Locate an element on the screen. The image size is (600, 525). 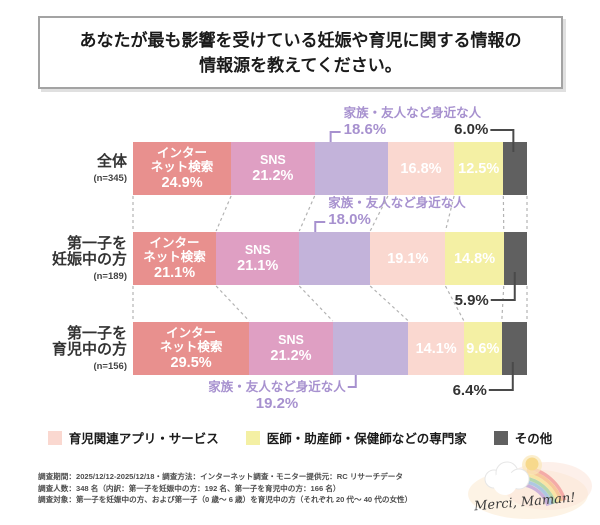
segment-childcare-apps: 16.8% is located at coordinates (421, 168).